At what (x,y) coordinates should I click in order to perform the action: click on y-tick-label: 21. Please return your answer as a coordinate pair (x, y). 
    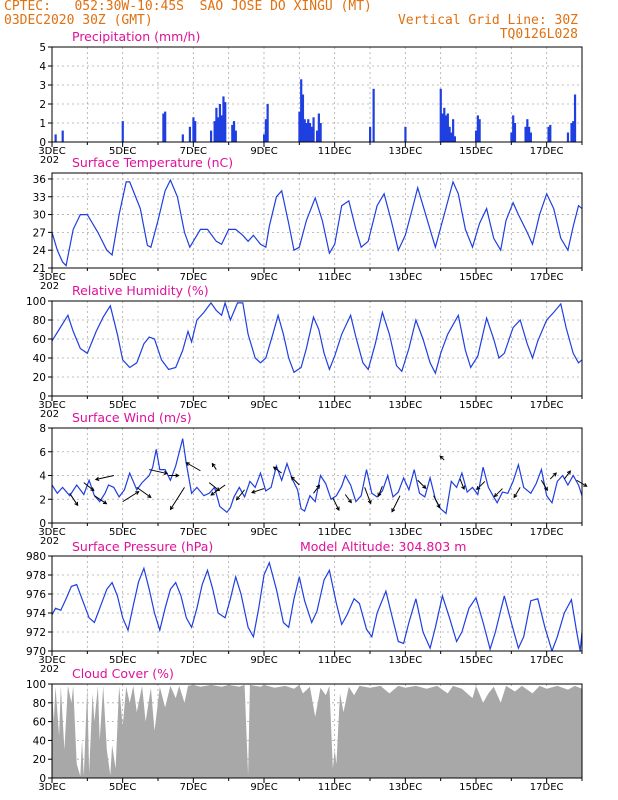
    Looking at the image, I should click on (39, 269).